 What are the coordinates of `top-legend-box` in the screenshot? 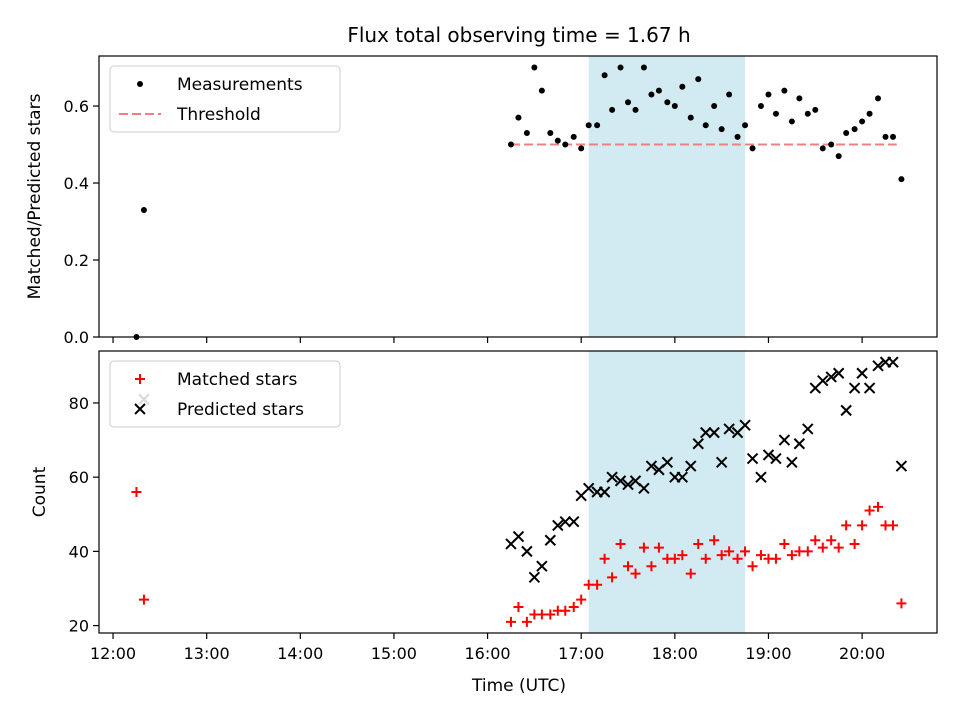 It's located at (225, 99).